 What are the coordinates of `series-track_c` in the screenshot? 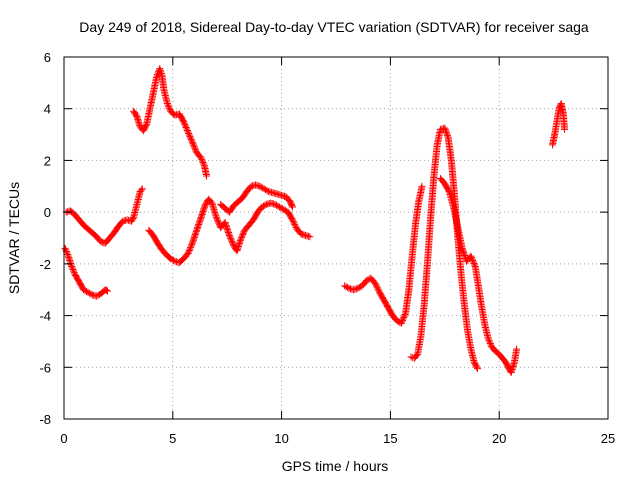 It's located at (229, 231).